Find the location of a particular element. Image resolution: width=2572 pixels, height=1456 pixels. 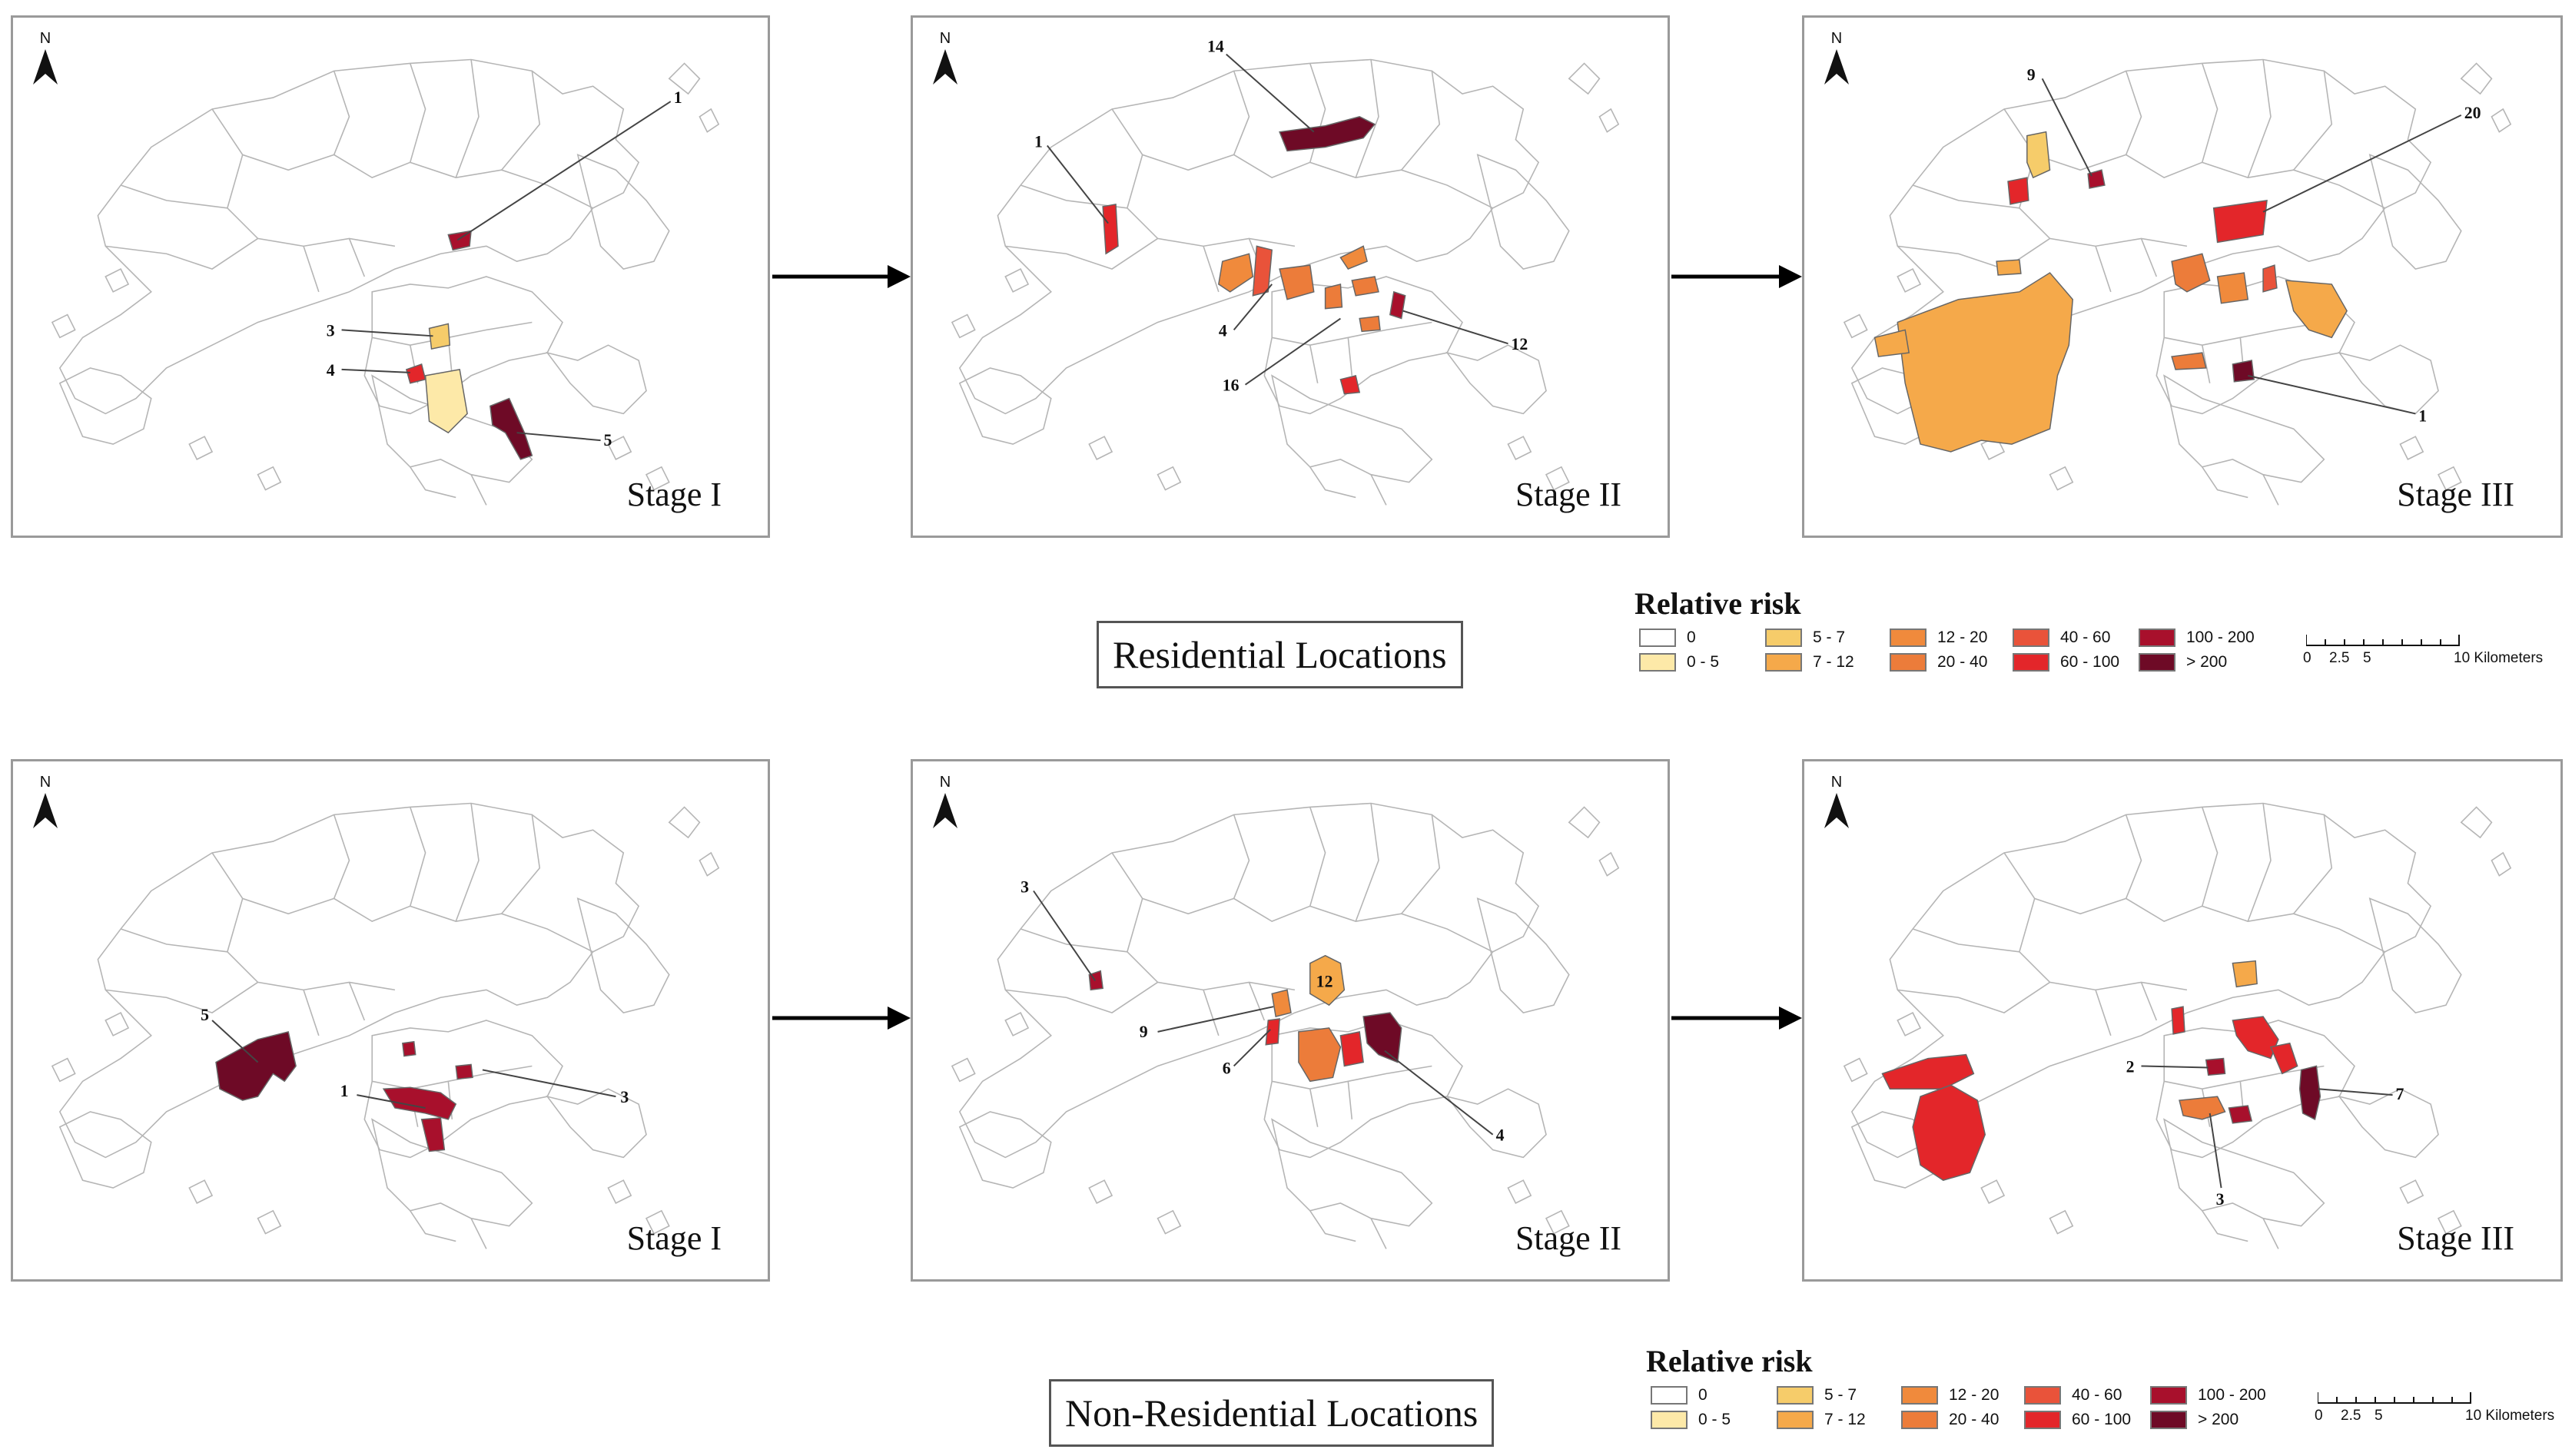

base-map: 14 1 4 16 12 is located at coordinates (1285, 272).